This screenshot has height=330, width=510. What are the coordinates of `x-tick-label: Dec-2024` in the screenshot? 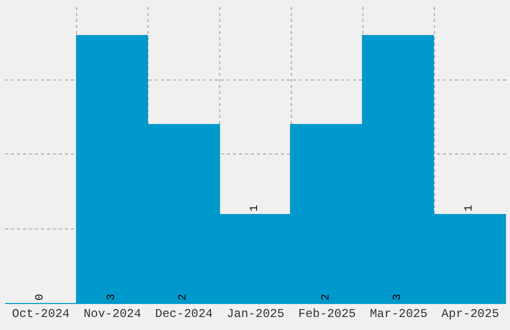 It's located at (184, 314).